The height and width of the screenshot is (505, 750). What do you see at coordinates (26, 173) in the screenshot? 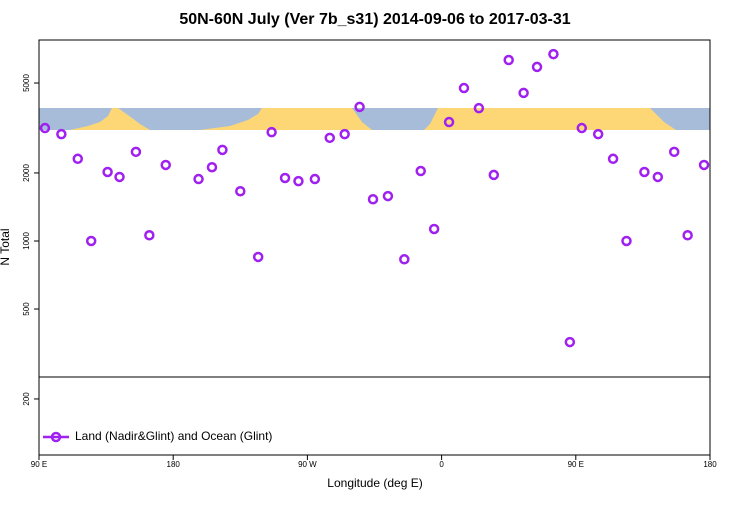
I see `y-tick-label: 2000` at bounding box center [26, 173].